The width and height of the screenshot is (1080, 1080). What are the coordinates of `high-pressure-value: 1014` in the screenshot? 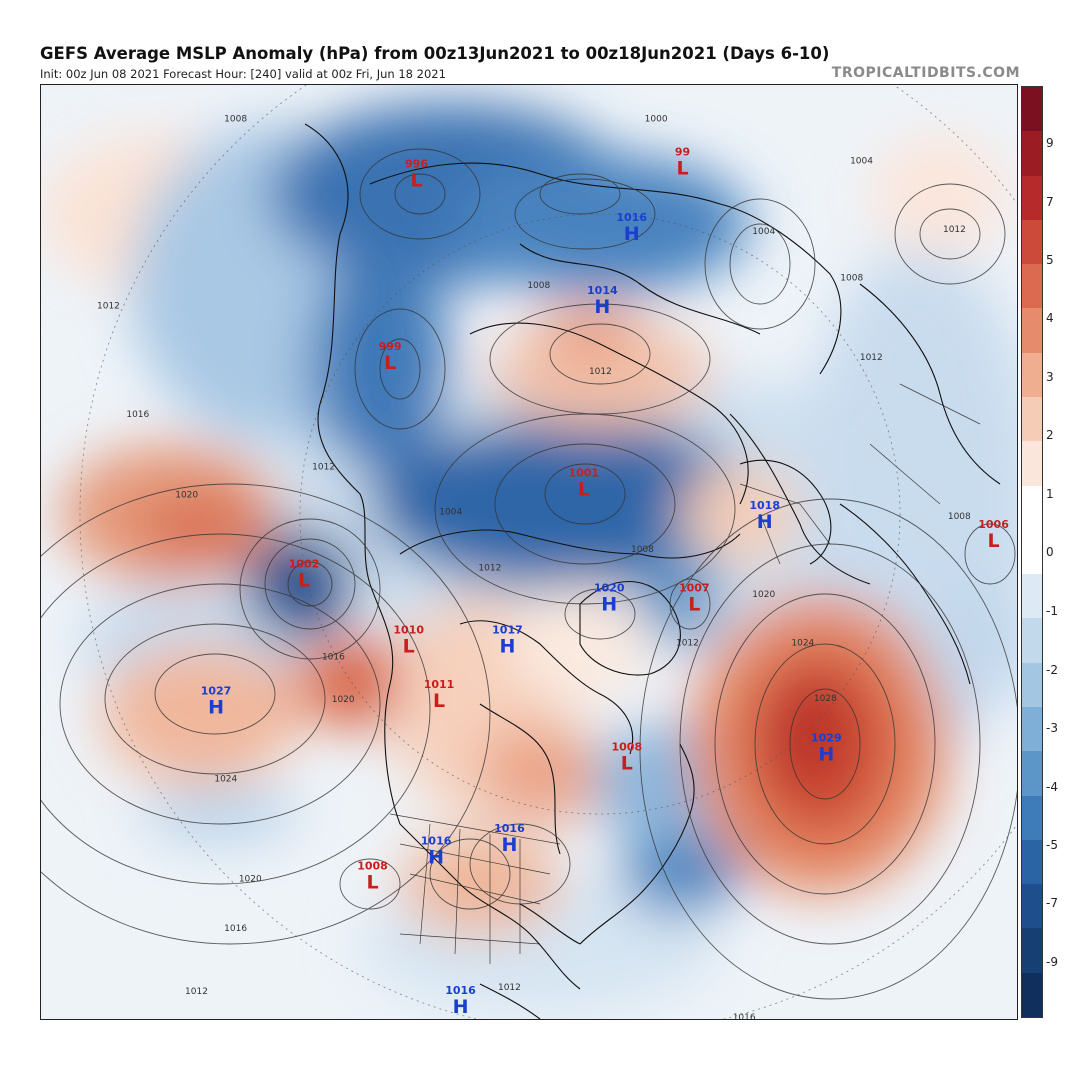 It's located at (602, 290).